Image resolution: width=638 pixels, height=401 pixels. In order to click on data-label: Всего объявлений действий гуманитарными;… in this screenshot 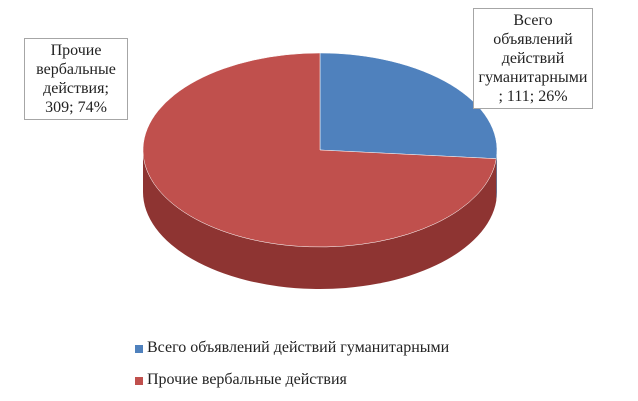, I will do `click(533, 58)`.